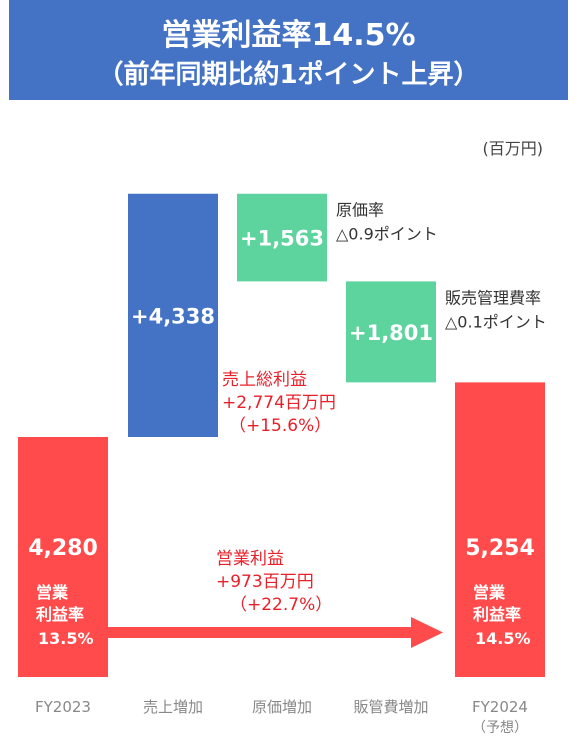 Image resolution: width=580 pixels, height=739 pixels. Describe the element at coordinates (63, 548) in the screenshot. I see `bar-value-label: 4,280` at that location.